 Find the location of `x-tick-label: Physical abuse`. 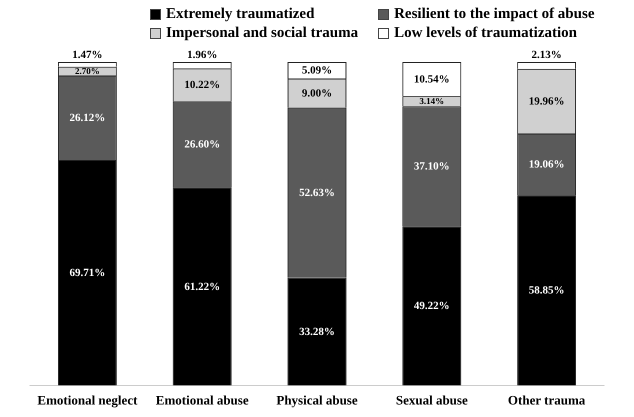

x-tick-label: Physical abuse is located at coordinates (317, 400).